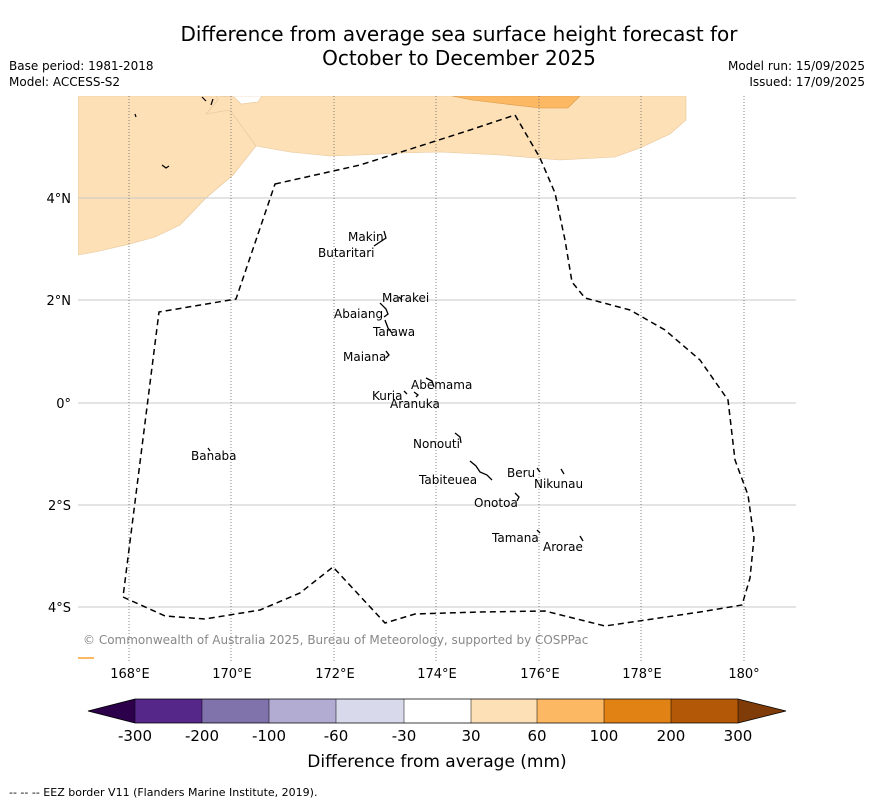 The height and width of the screenshot is (804, 873). What do you see at coordinates (336, 736) in the screenshot?
I see `colorbar-tick-m60: -60` at bounding box center [336, 736].